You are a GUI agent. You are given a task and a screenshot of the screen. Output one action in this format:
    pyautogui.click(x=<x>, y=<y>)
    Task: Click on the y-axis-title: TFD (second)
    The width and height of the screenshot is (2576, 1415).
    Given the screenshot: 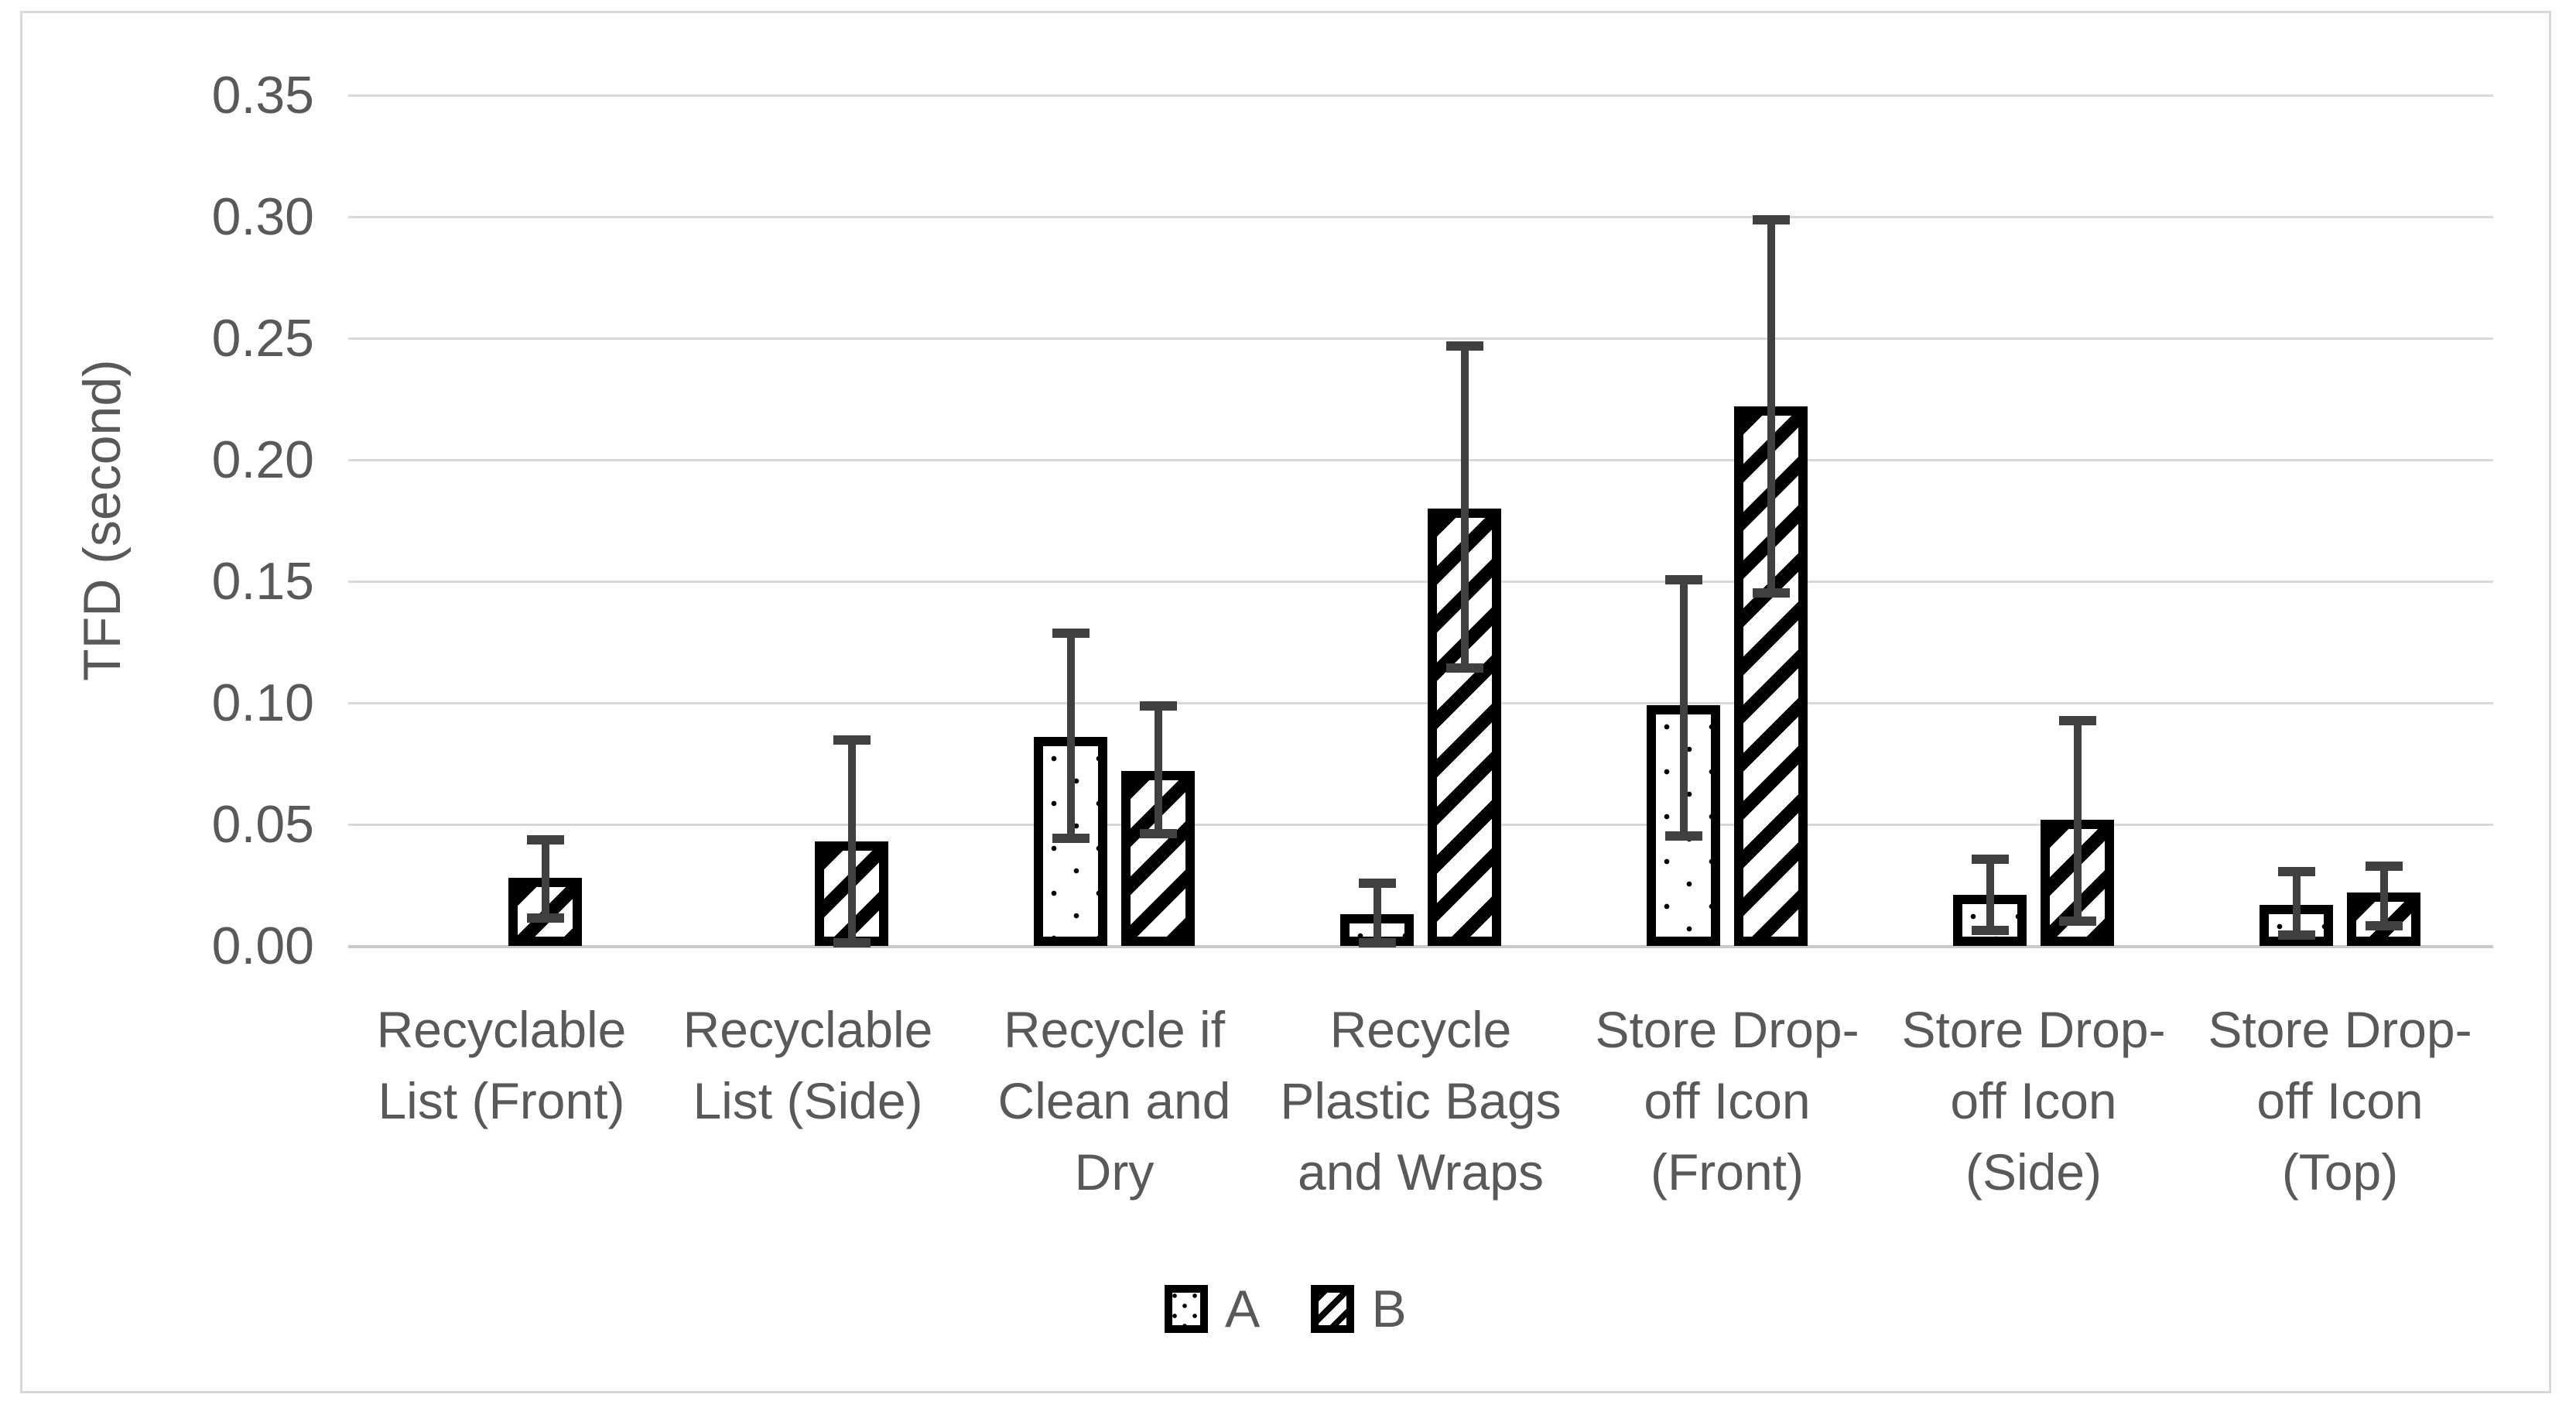 What is the action you would take?
    pyautogui.click(x=102, y=520)
    